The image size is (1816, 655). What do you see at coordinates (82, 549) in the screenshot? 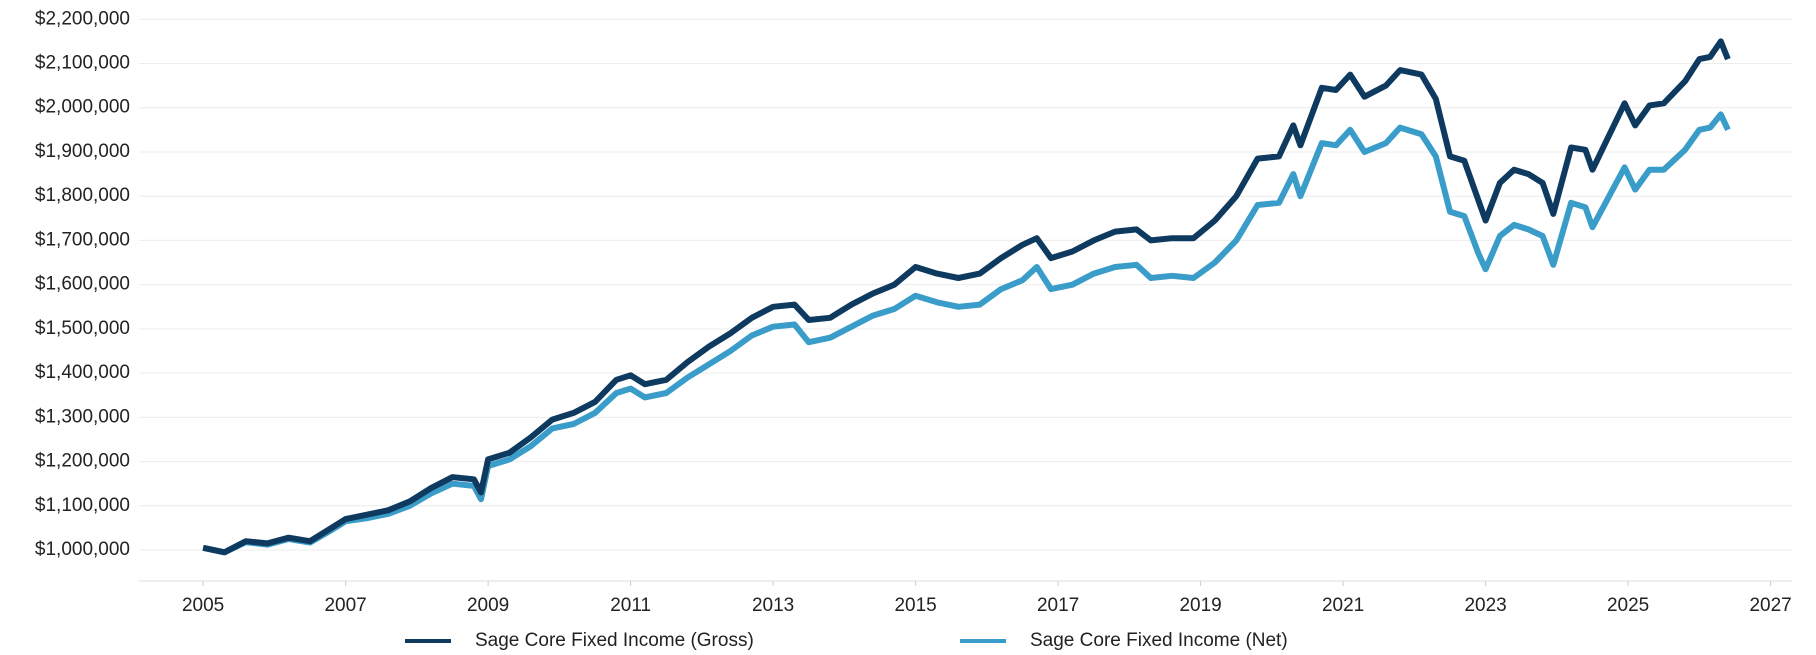
I see `y-tick-label: $1,000,000` at bounding box center [82, 549].